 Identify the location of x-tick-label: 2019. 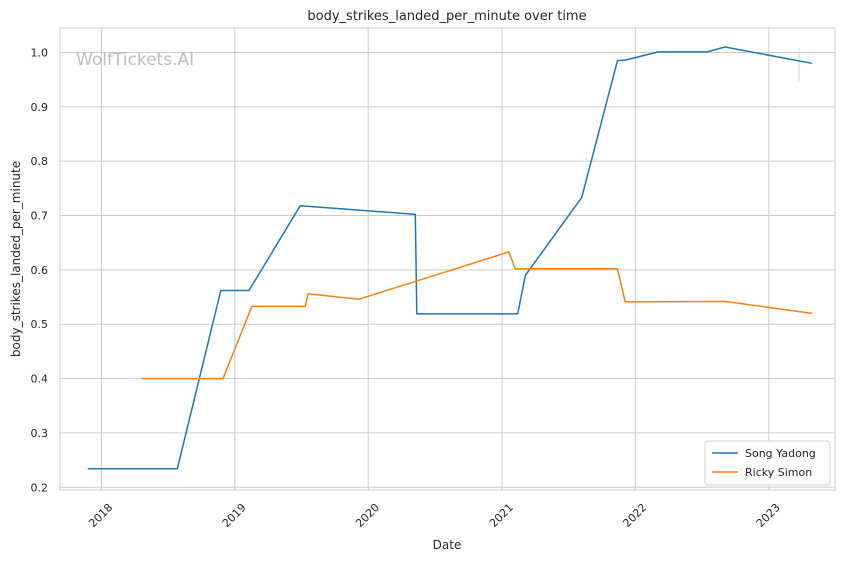
(234, 515).